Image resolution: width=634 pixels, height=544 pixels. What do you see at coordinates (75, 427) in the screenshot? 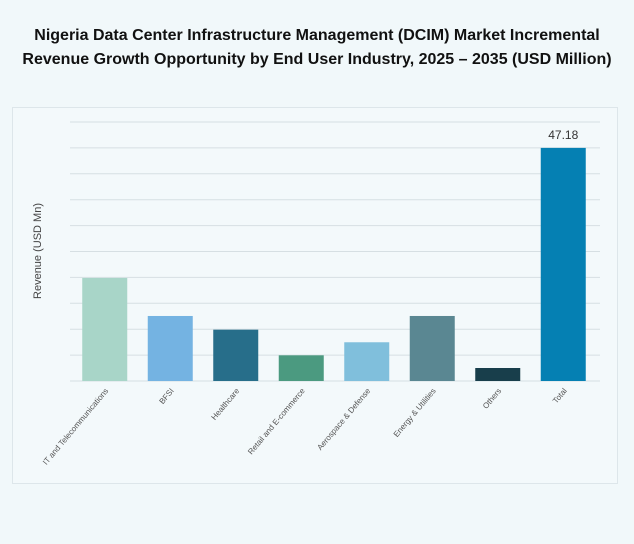
I see `x-tick-label: IT and Telecommunications` at bounding box center [75, 427].